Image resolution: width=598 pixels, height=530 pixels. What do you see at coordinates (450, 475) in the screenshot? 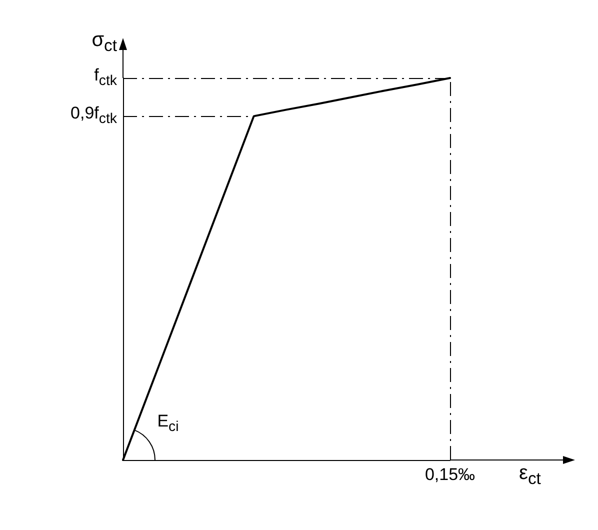
I see `text: 0,15‰` at bounding box center [450, 475].